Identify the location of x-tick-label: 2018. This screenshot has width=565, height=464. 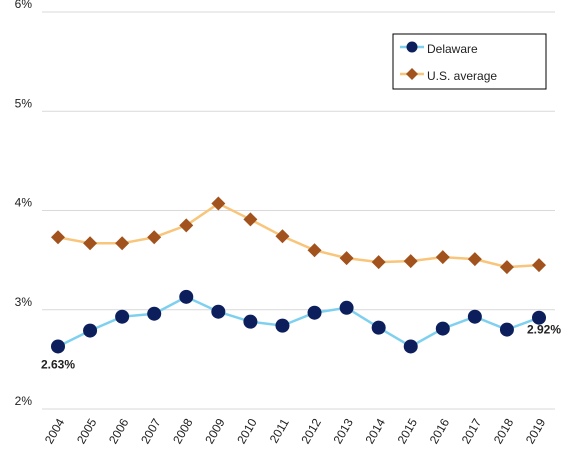
(504, 431).